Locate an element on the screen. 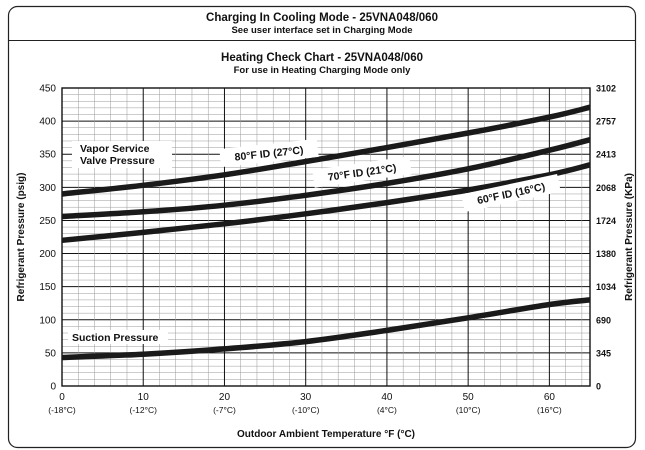 Image resolution: width=645 pixels, height=450 pixels. x-tick-label-celsius: (4°C) is located at coordinates (387, 410).